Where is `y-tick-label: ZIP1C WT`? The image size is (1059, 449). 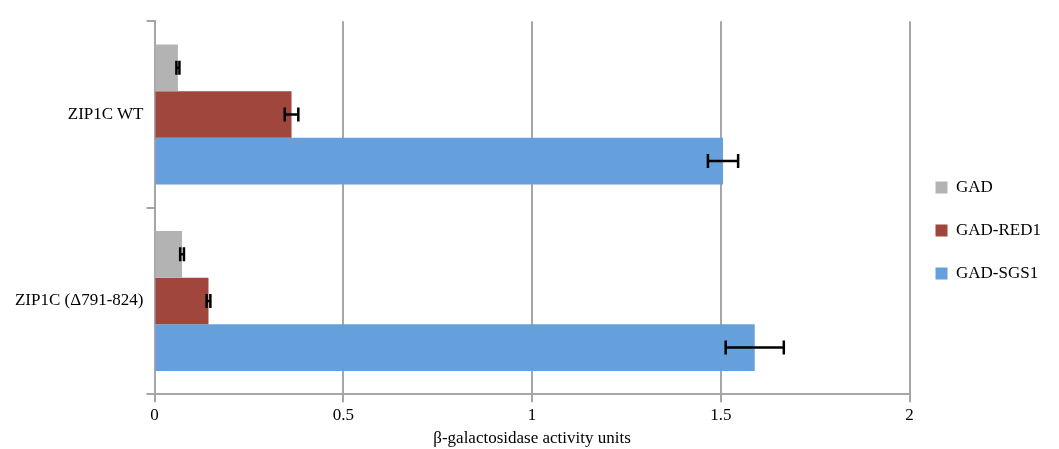
y-tick-label: ZIP1C WT is located at coordinates (106, 113).